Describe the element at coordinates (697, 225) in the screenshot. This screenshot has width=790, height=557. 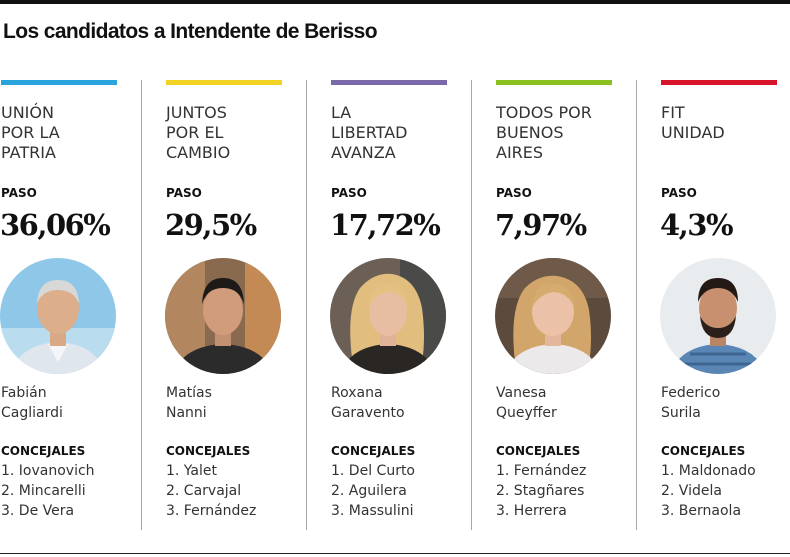
I see `paso-percentage: 4,3%` at that location.